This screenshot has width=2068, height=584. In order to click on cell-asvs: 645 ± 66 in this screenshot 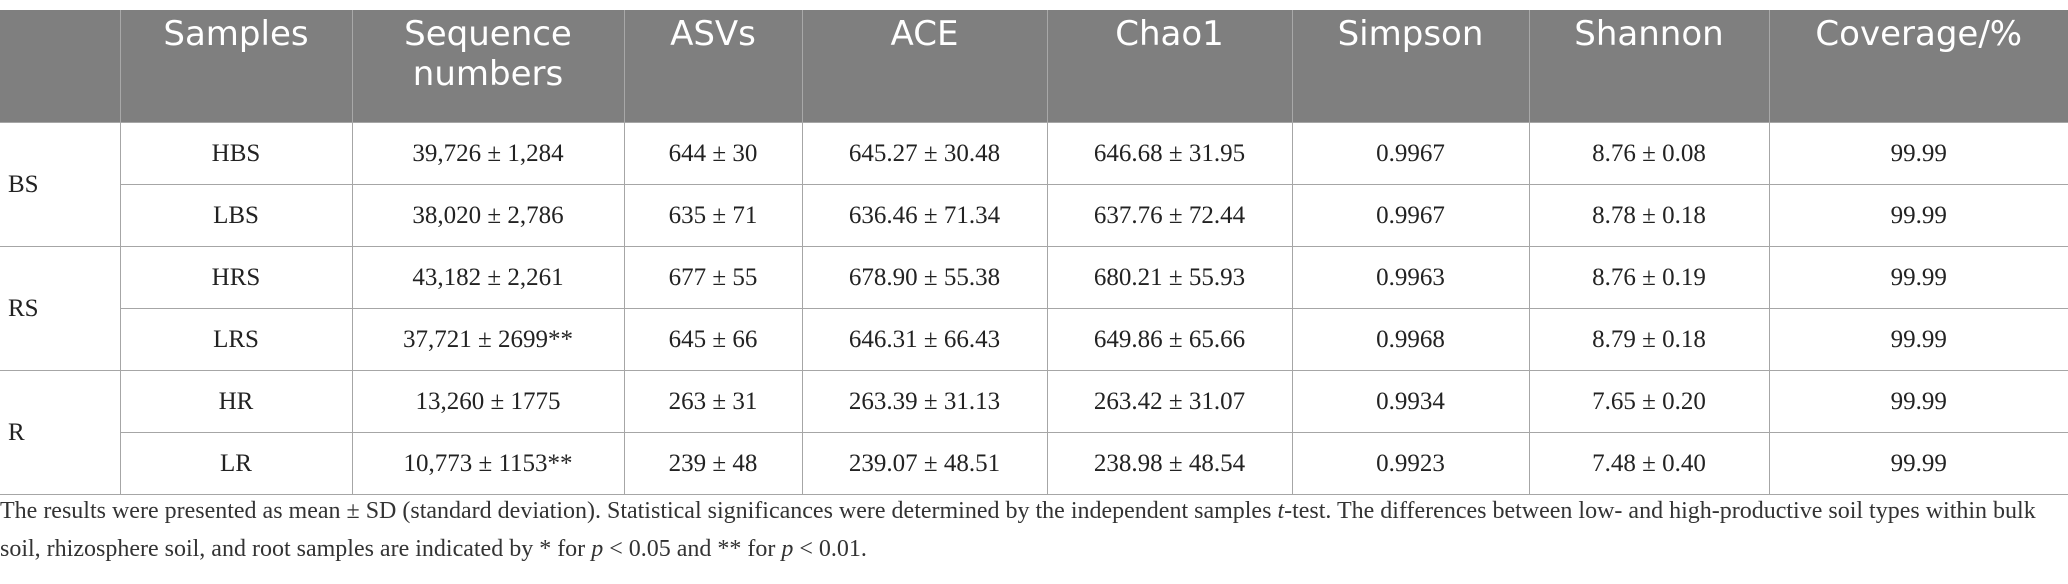, I will do `click(713, 339)`.